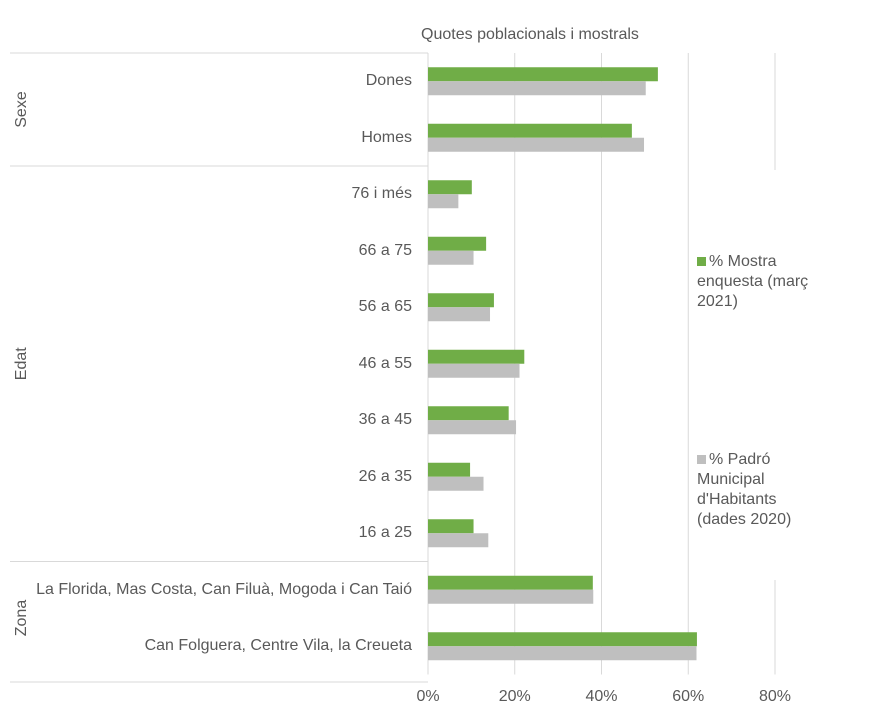 This screenshot has height=706, width=869. Describe the element at coordinates (530, 34) in the screenshot. I see `chart-title: Quotes poblacionals i mostrals` at that location.